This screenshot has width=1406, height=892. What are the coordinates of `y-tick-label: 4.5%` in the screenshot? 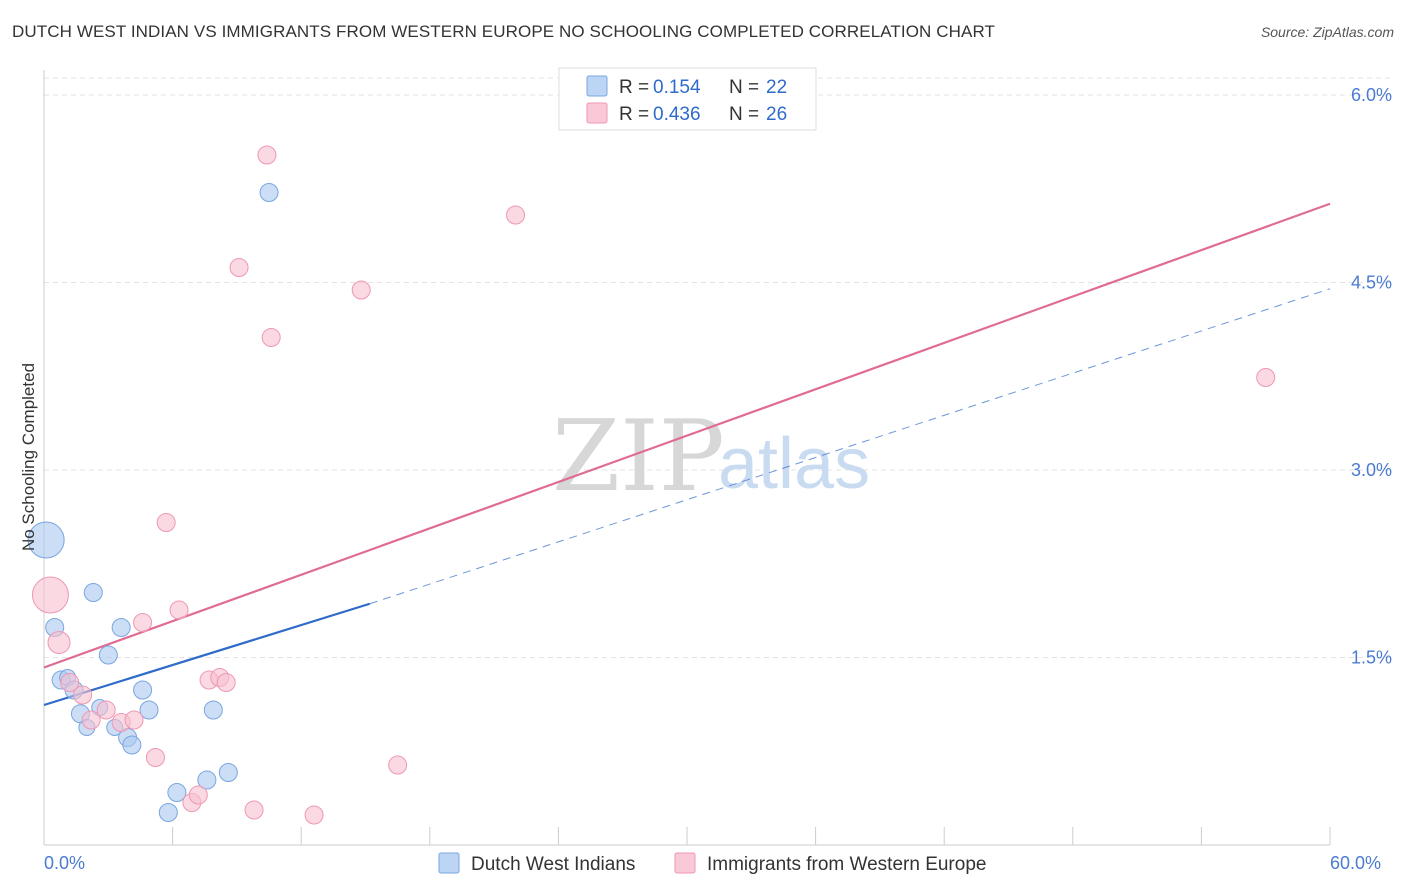 It's located at (1371, 283).